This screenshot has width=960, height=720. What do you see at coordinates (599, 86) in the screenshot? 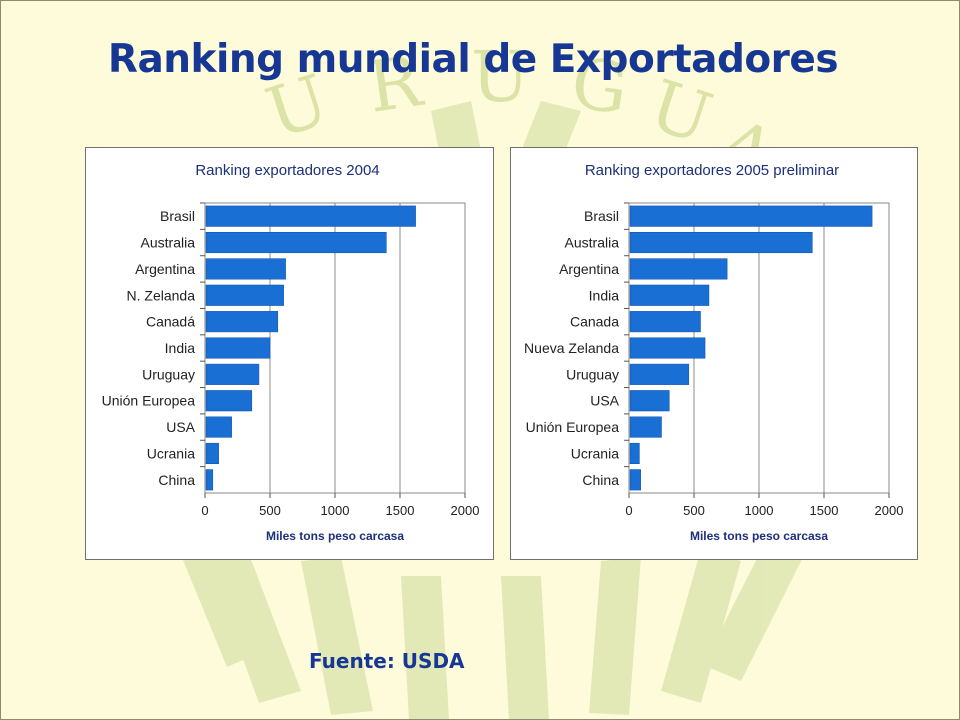
I see `watermark-letter: G` at bounding box center [599, 86].